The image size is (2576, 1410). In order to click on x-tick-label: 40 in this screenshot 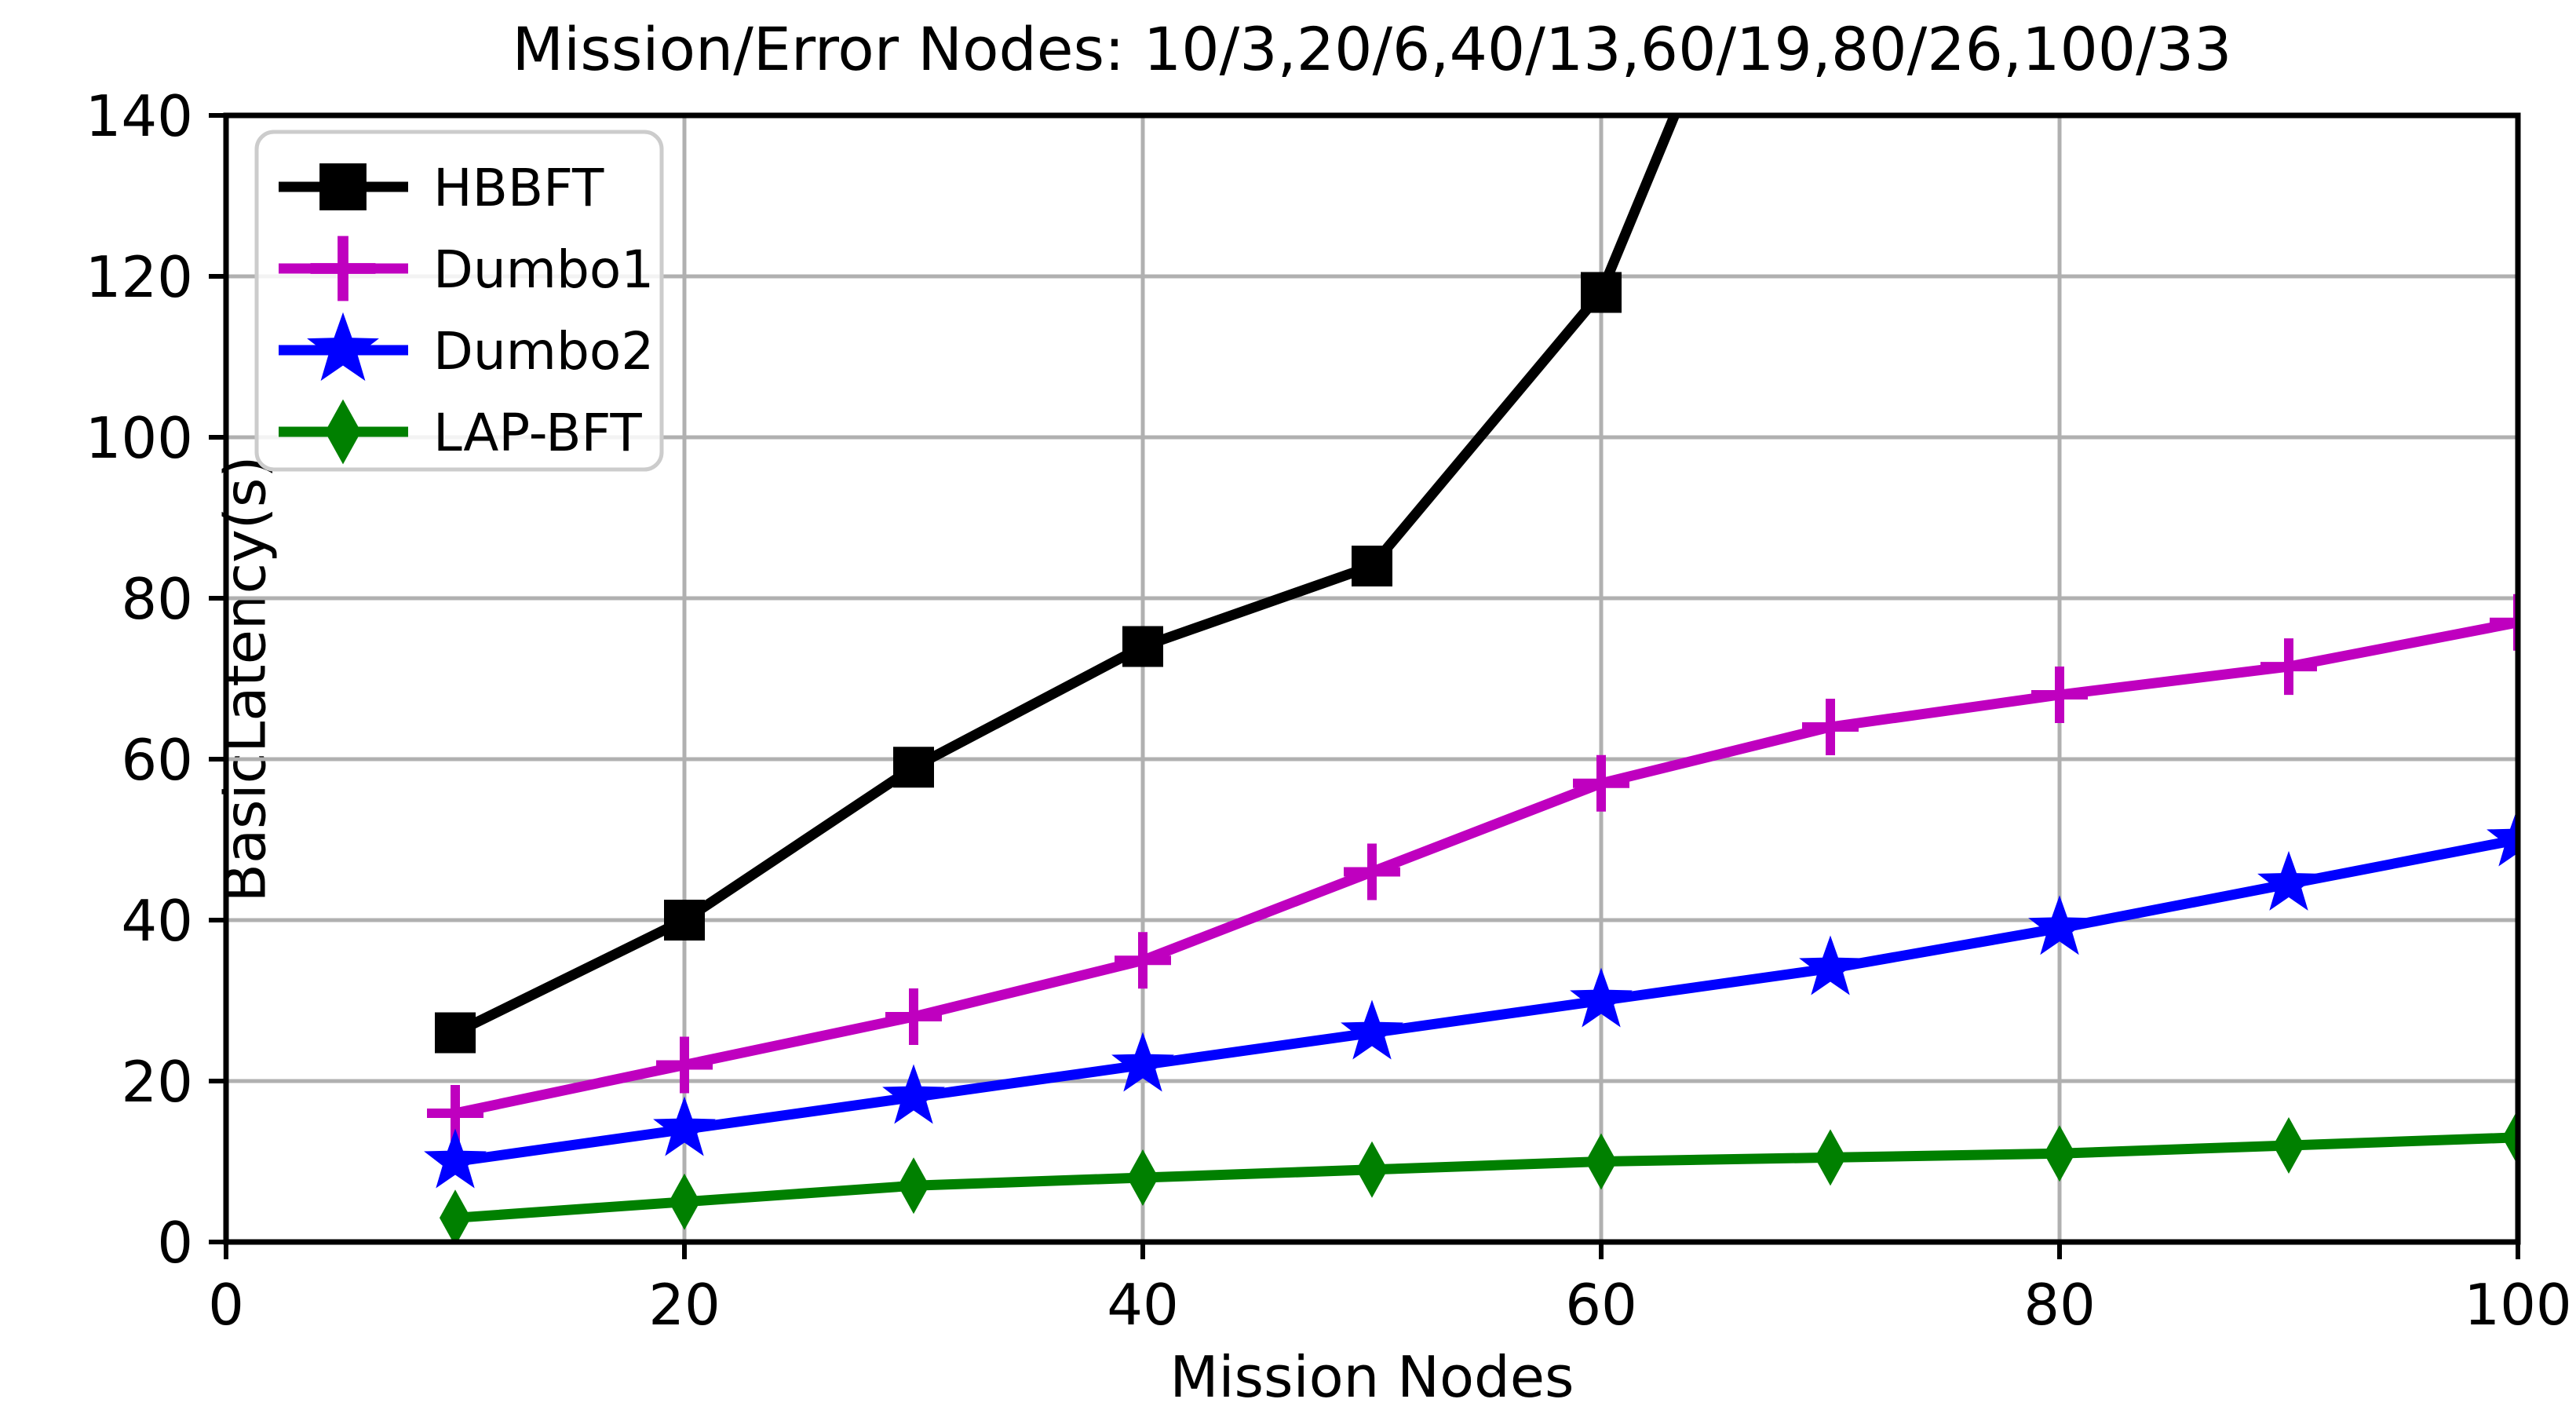, I will do `click(1143, 1305)`.